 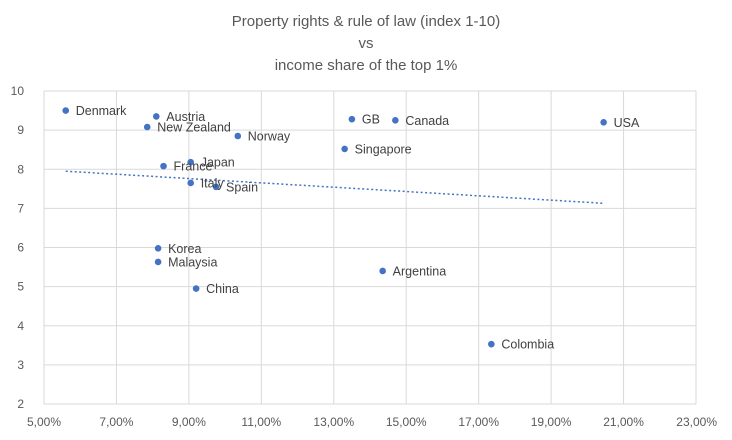 I want to click on x-tick-label: 5,00%, so click(x=44, y=422).